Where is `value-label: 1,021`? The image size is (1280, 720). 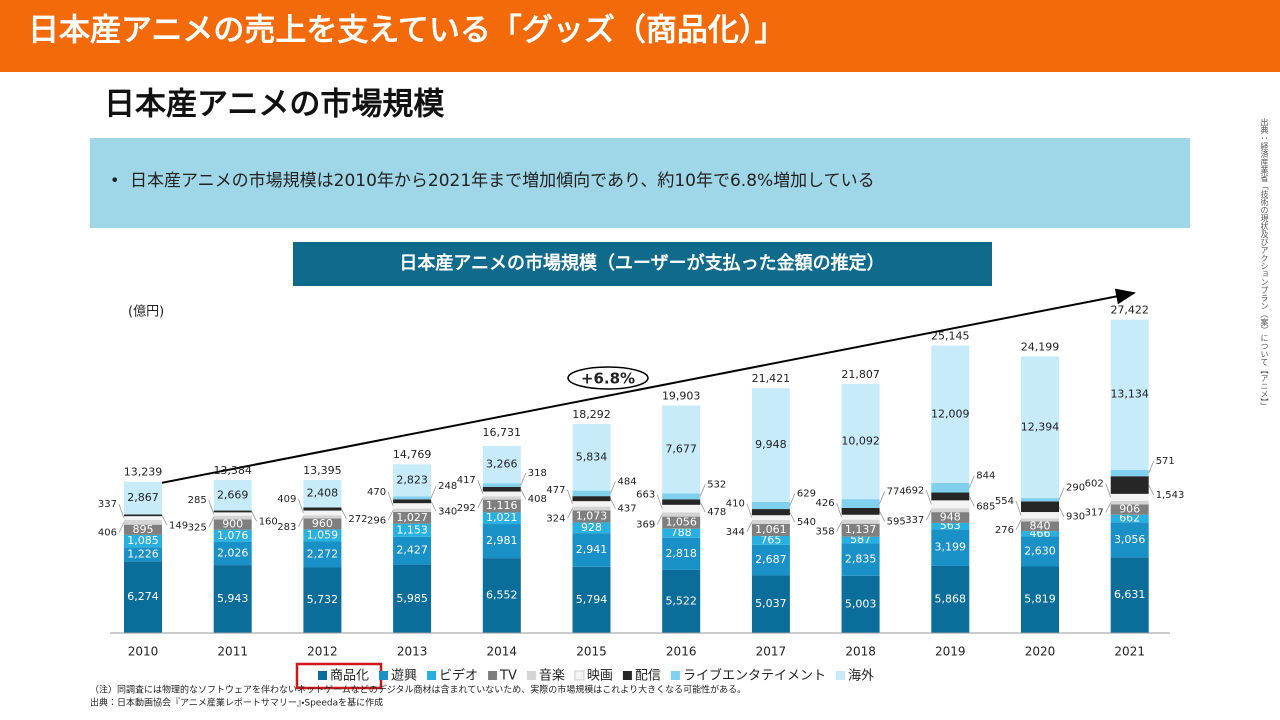
value-label: 1,021 is located at coordinates (502, 517).